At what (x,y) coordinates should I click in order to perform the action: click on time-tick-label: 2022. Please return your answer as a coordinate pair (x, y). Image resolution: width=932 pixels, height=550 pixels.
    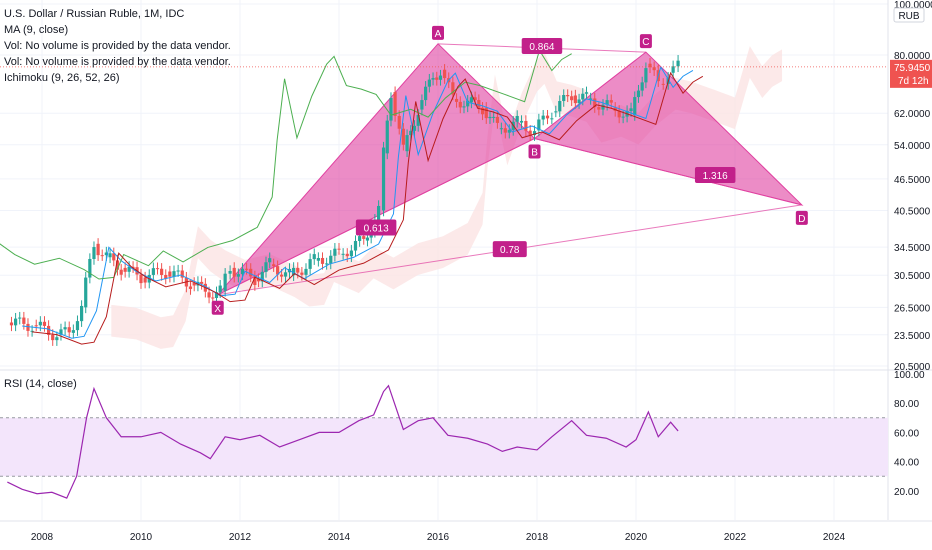
    Looking at the image, I should click on (735, 537).